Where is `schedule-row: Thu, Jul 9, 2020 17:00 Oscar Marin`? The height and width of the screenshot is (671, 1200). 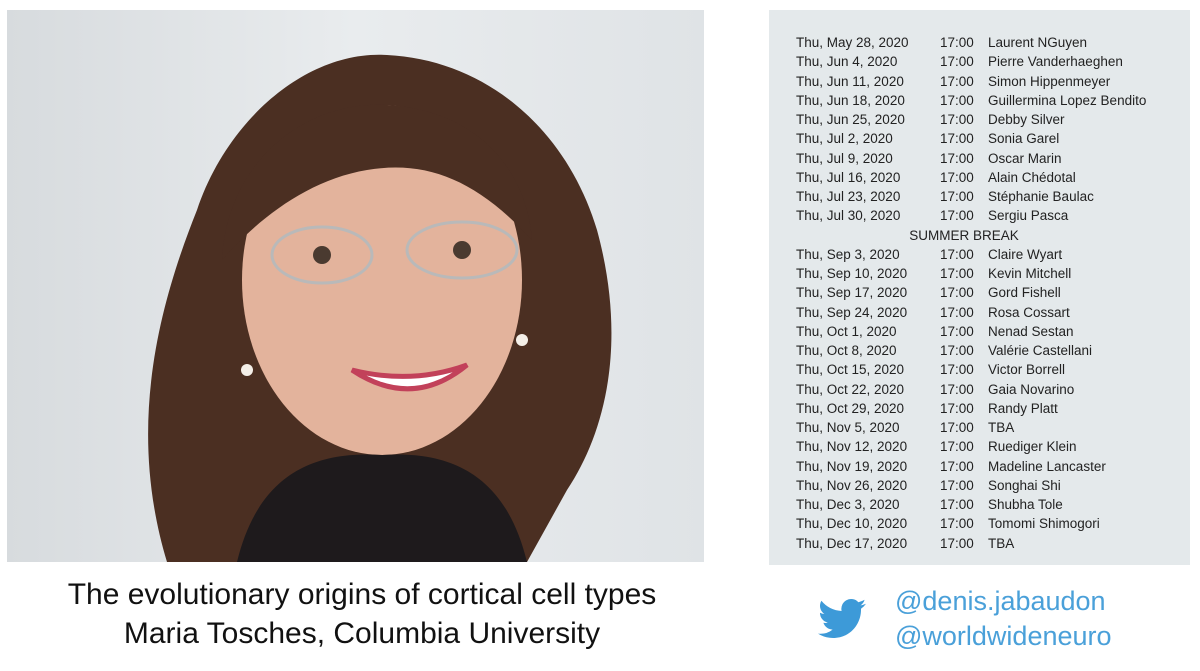
schedule-row: Thu, Jul 9, 2020 17:00 Oscar Marin is located at coordinates (979, 158).